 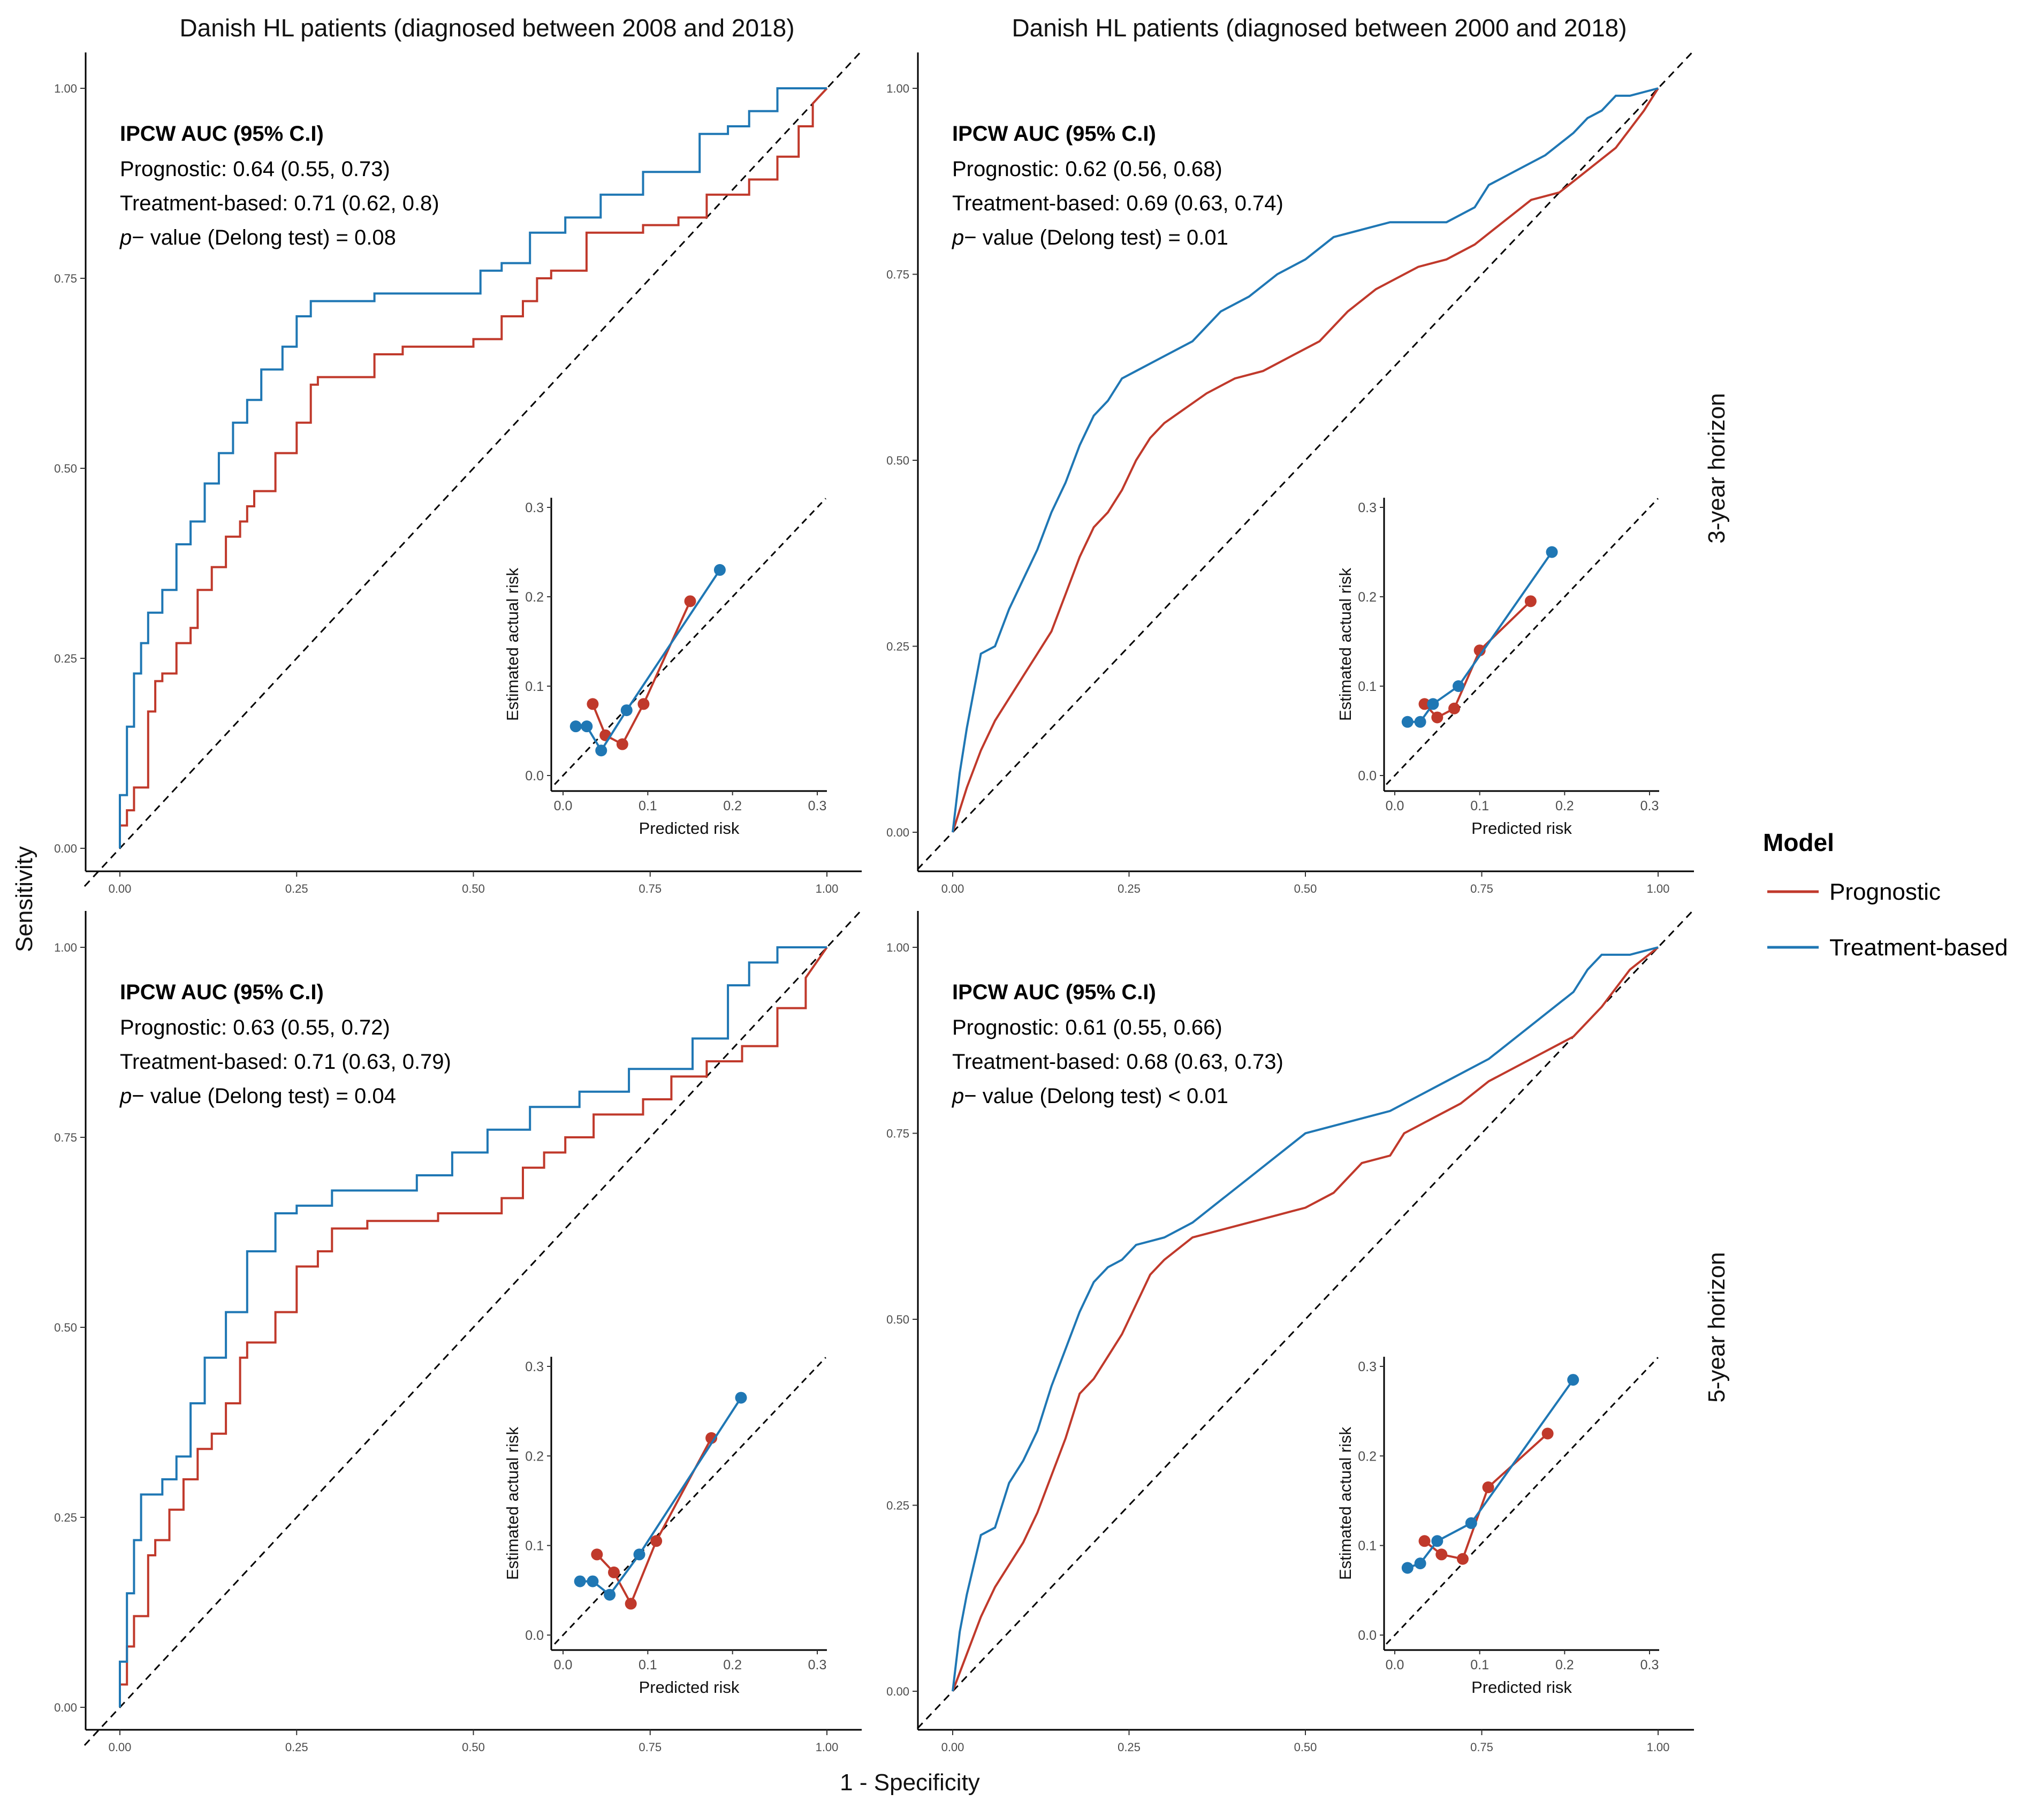 I want to click on inset-x-tick-label: 0.0, so click(x=563, y=806).